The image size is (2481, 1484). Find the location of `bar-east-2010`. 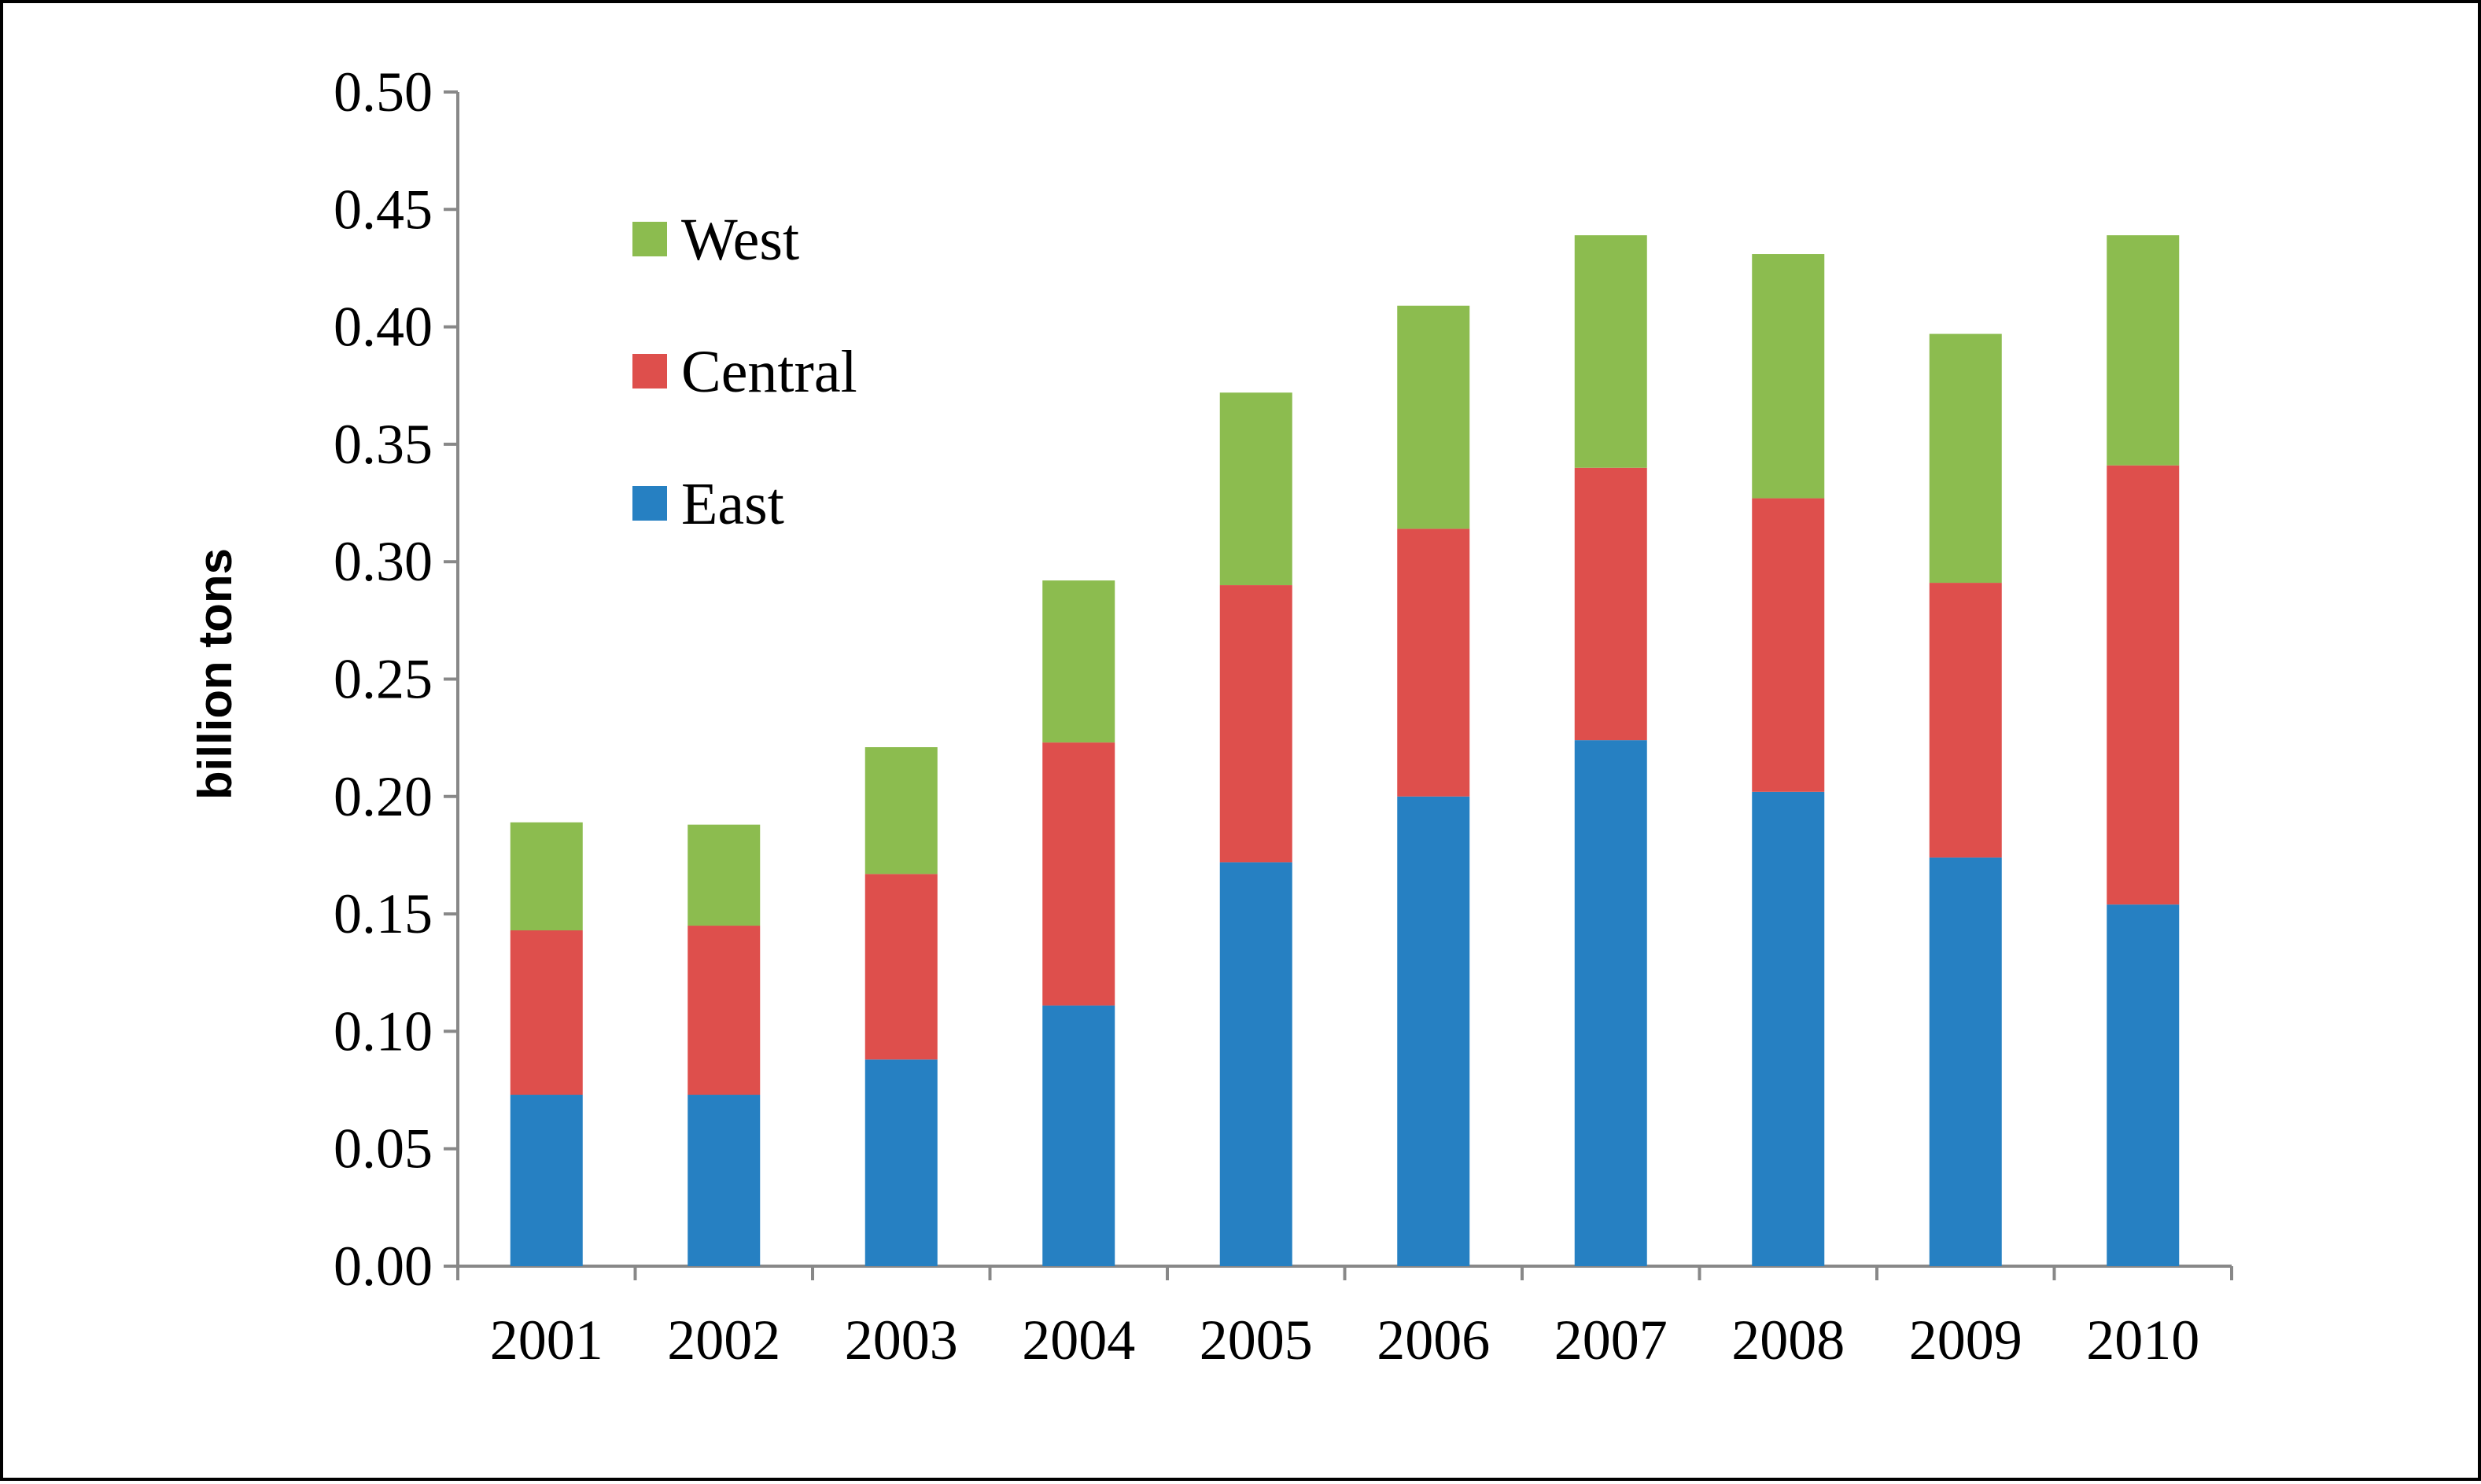

bar-east-2010 is located at coordinates (2143, 1085).